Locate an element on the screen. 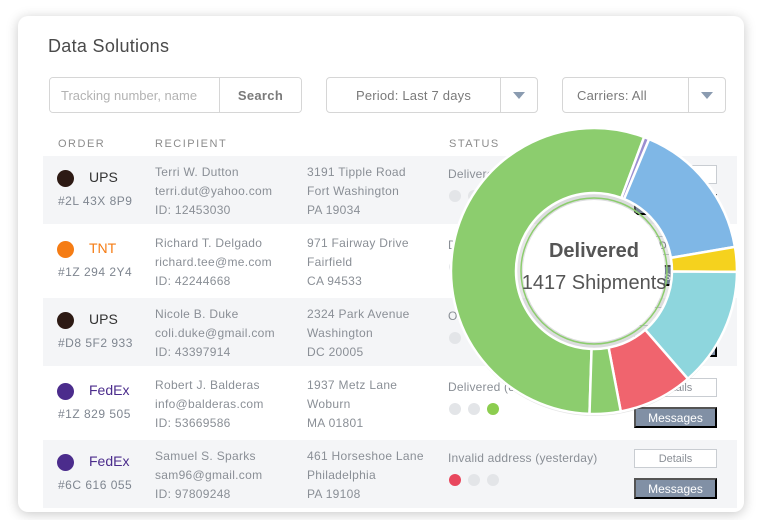 The height and width of the screenshot is (520, 760). recipient-name: Terri W. Dutton is located at coordinates (197, 172).